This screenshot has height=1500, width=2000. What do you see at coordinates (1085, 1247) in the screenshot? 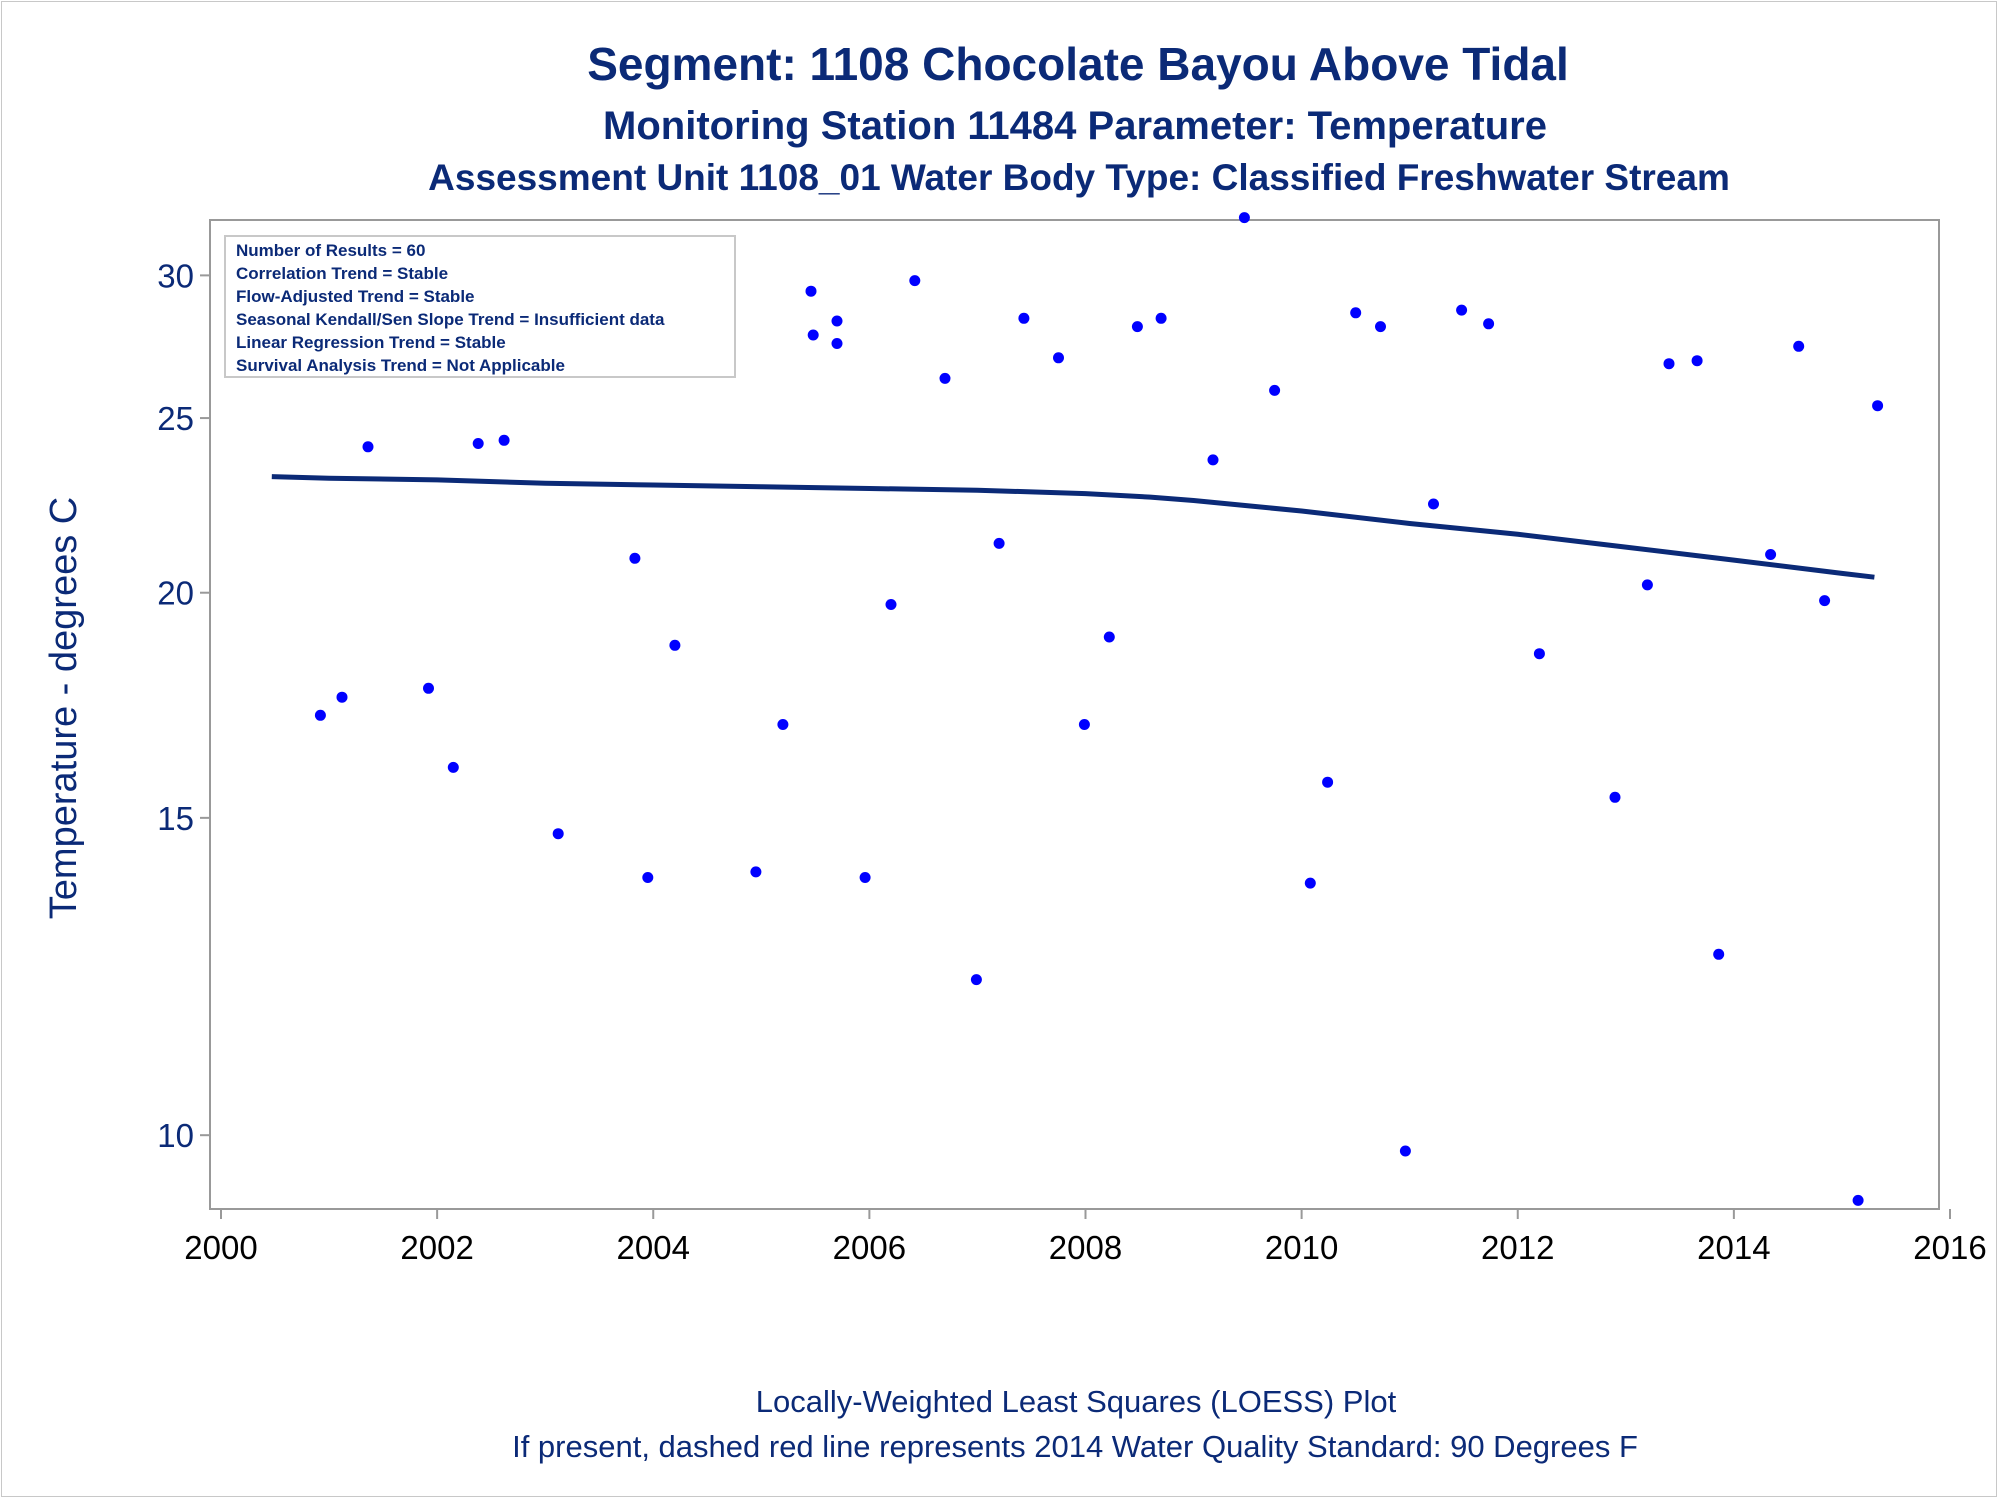
I see `x-tick-label: 2008` at bounding box center [1085, 1247].